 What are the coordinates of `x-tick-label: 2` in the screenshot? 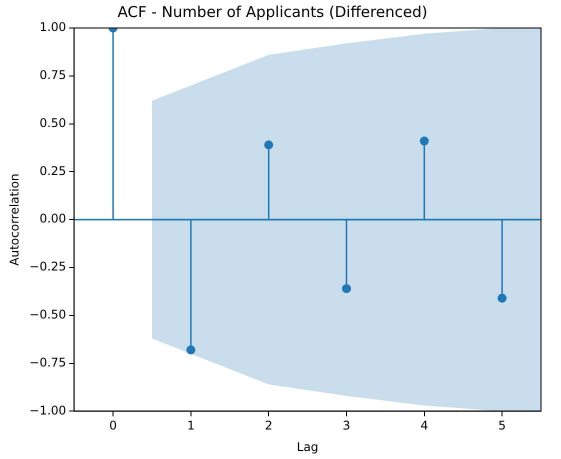 It's located at (268, 425).